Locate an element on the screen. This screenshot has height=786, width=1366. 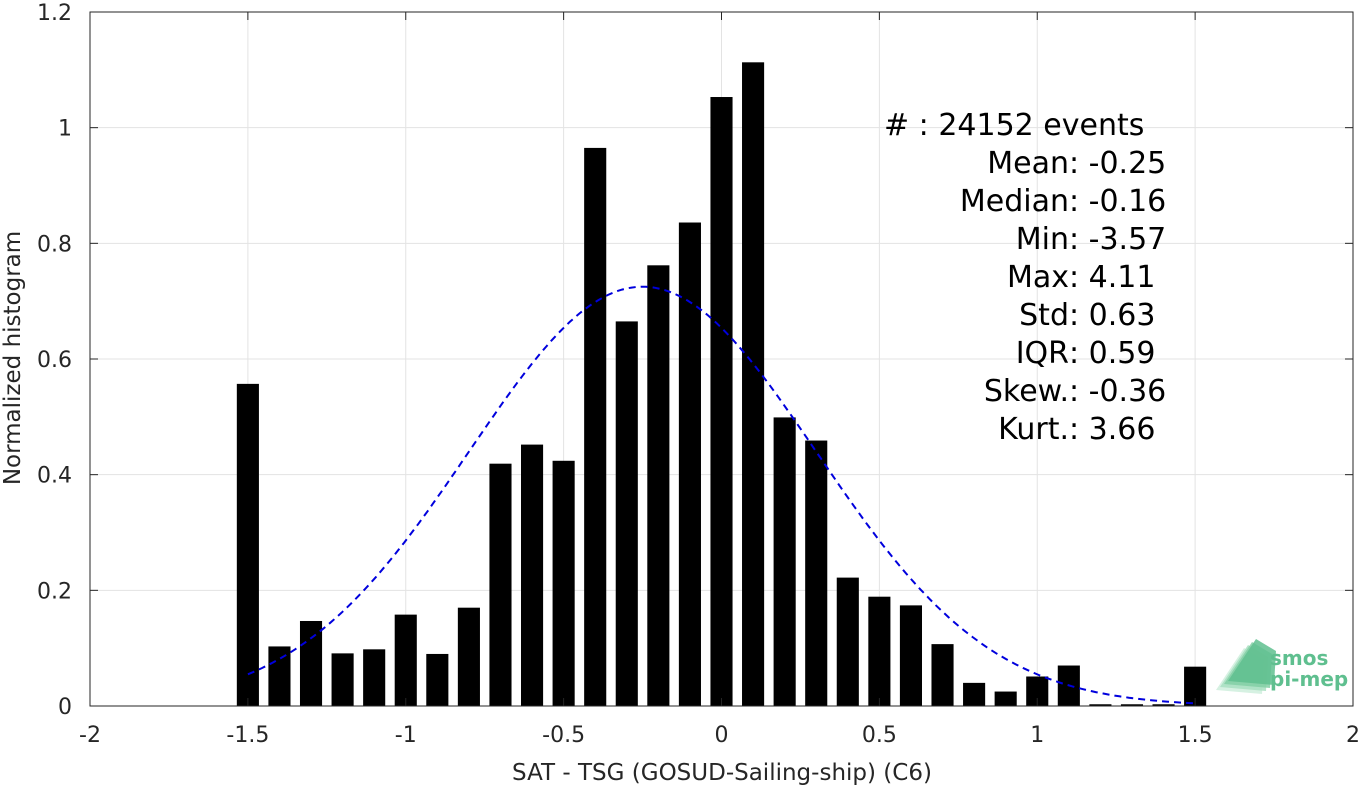
stats-value: : -0.16 is located at coordinates (1117, 201).